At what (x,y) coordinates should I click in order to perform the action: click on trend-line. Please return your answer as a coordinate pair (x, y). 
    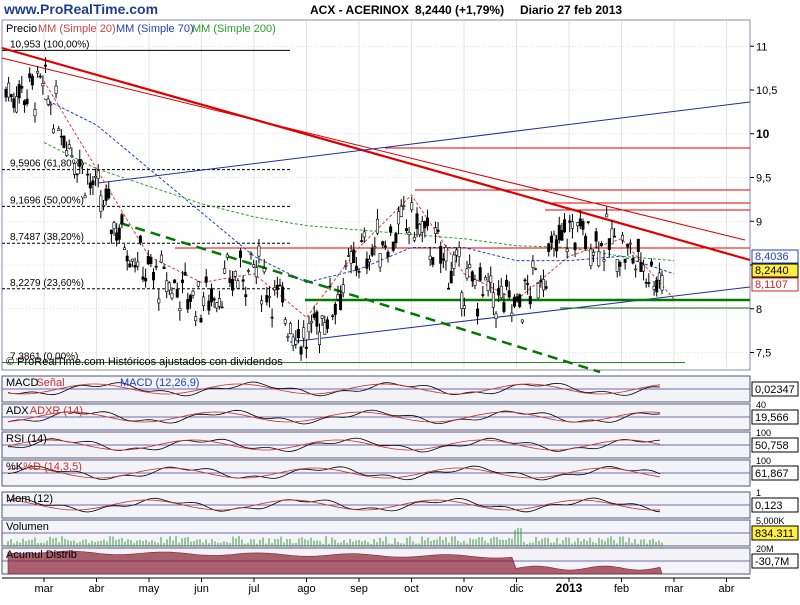
    Looking at the image, I should click on (520, 314).